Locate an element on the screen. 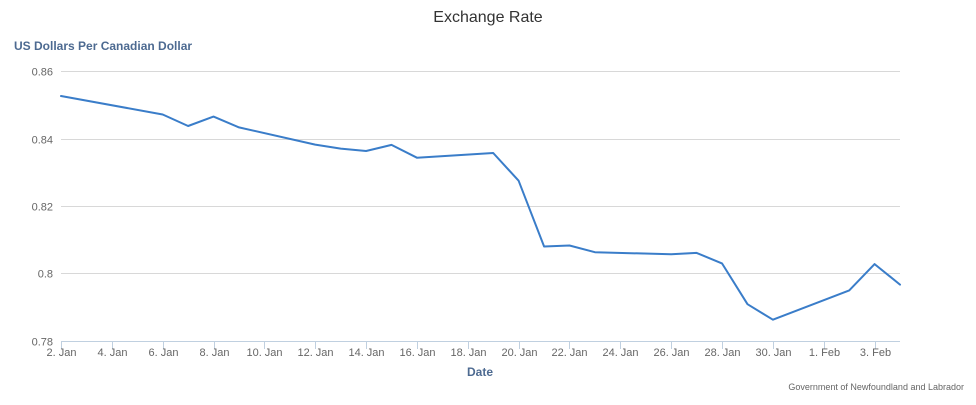 The image size is (976, 405). y-tick-label: 0.8 is located at coordinates (45, 275).